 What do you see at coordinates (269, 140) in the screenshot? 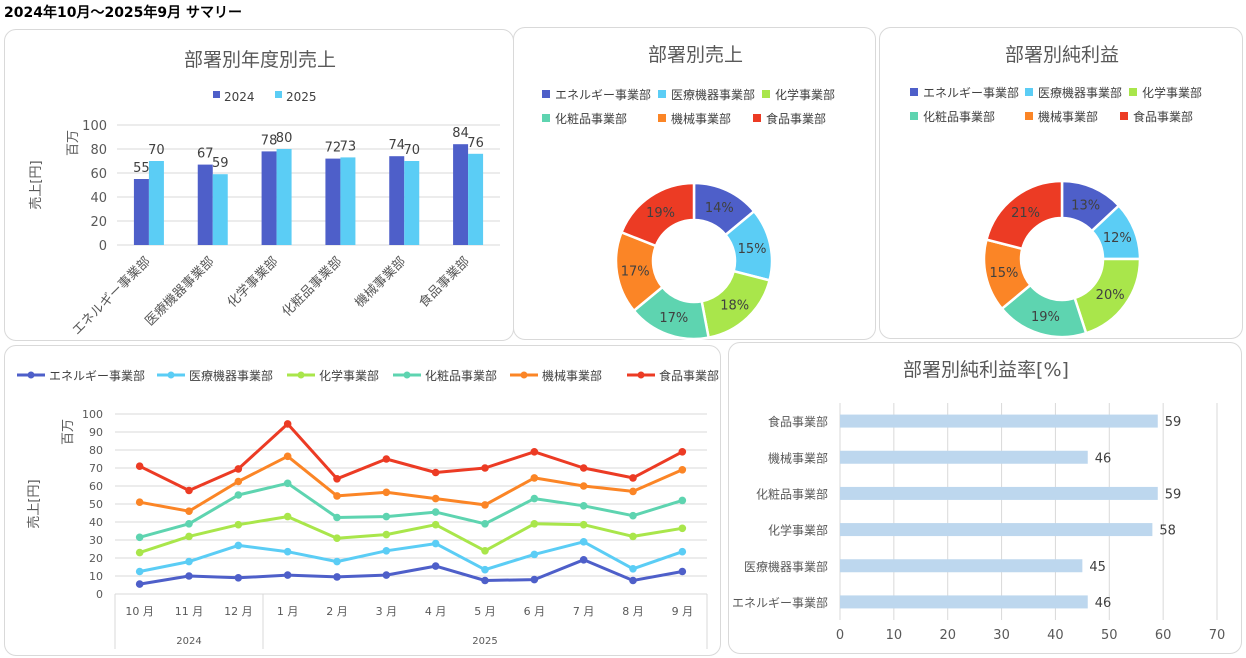
I see `data-label: 78` at bounding box center [269, 140].